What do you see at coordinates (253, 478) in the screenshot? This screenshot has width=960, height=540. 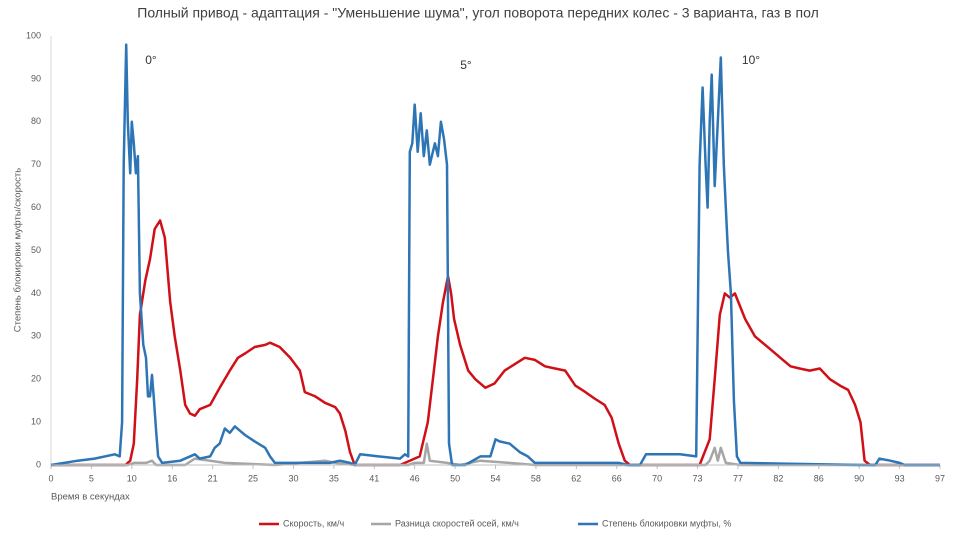 I see `x-tick-label: 25` at bounding box center [253, 478].